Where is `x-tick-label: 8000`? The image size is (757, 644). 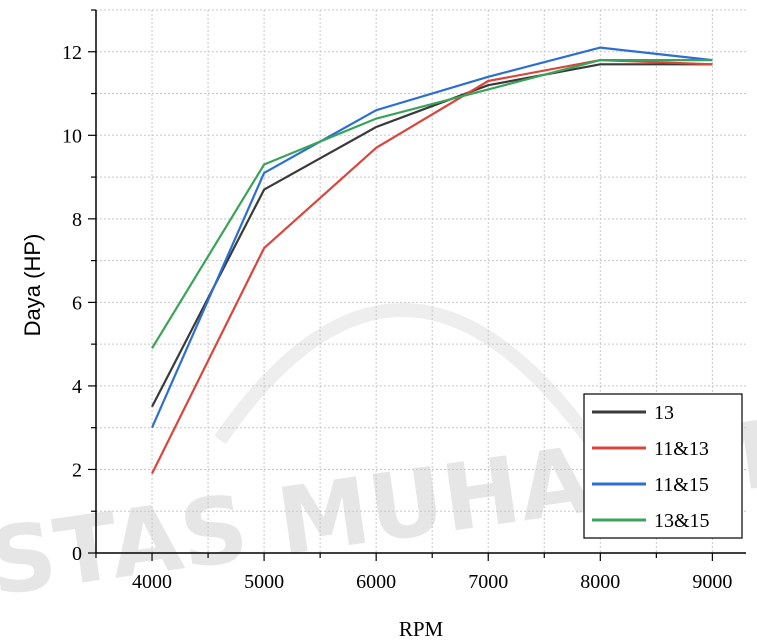
x-tick-label: 8000 is located at coordinates (600, 582).